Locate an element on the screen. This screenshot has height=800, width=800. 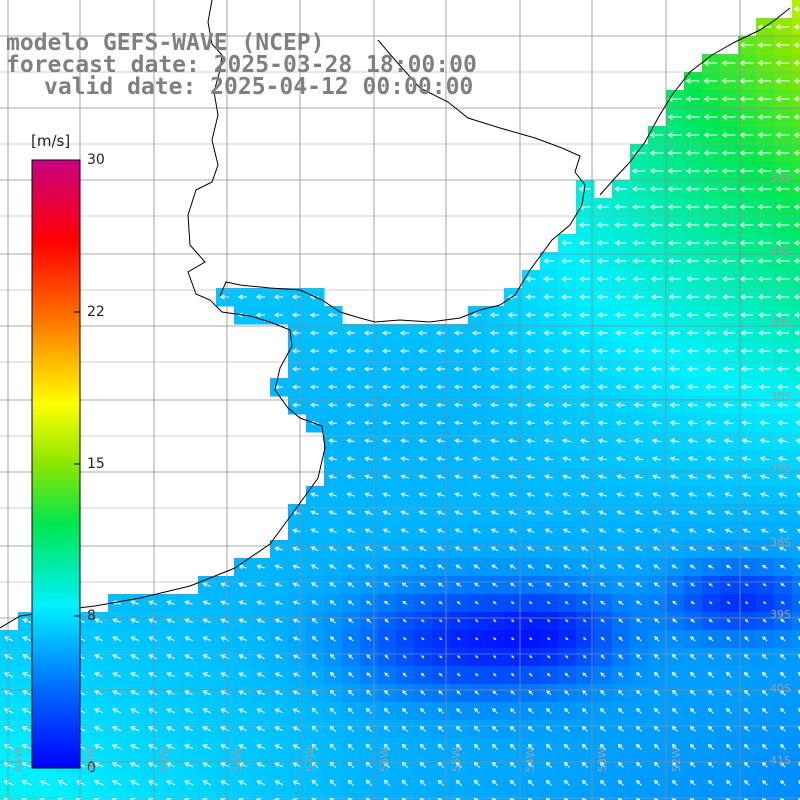
forecast-date: forecast date: 2025-03-28 18:00:00 is located at coordinates (241, 65).